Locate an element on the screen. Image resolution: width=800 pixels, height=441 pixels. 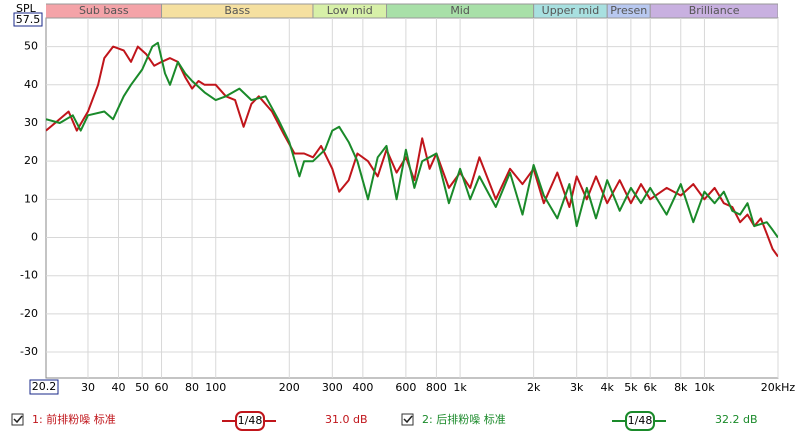
y-tick-label: 0 is located at coordinates (34, 237).